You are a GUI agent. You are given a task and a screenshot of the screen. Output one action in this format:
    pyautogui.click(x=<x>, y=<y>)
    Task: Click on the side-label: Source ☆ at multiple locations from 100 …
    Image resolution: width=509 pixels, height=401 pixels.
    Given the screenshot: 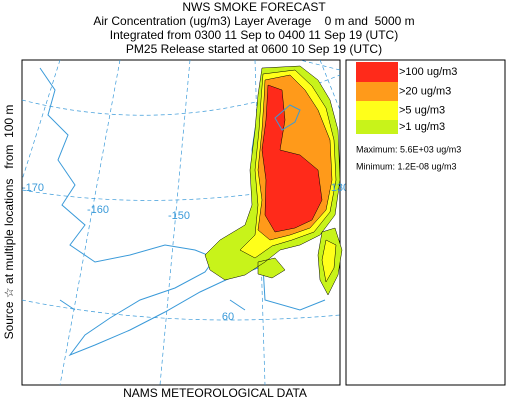 What is the action you would take?
    pyautogui.click(x=9, y=222)
    